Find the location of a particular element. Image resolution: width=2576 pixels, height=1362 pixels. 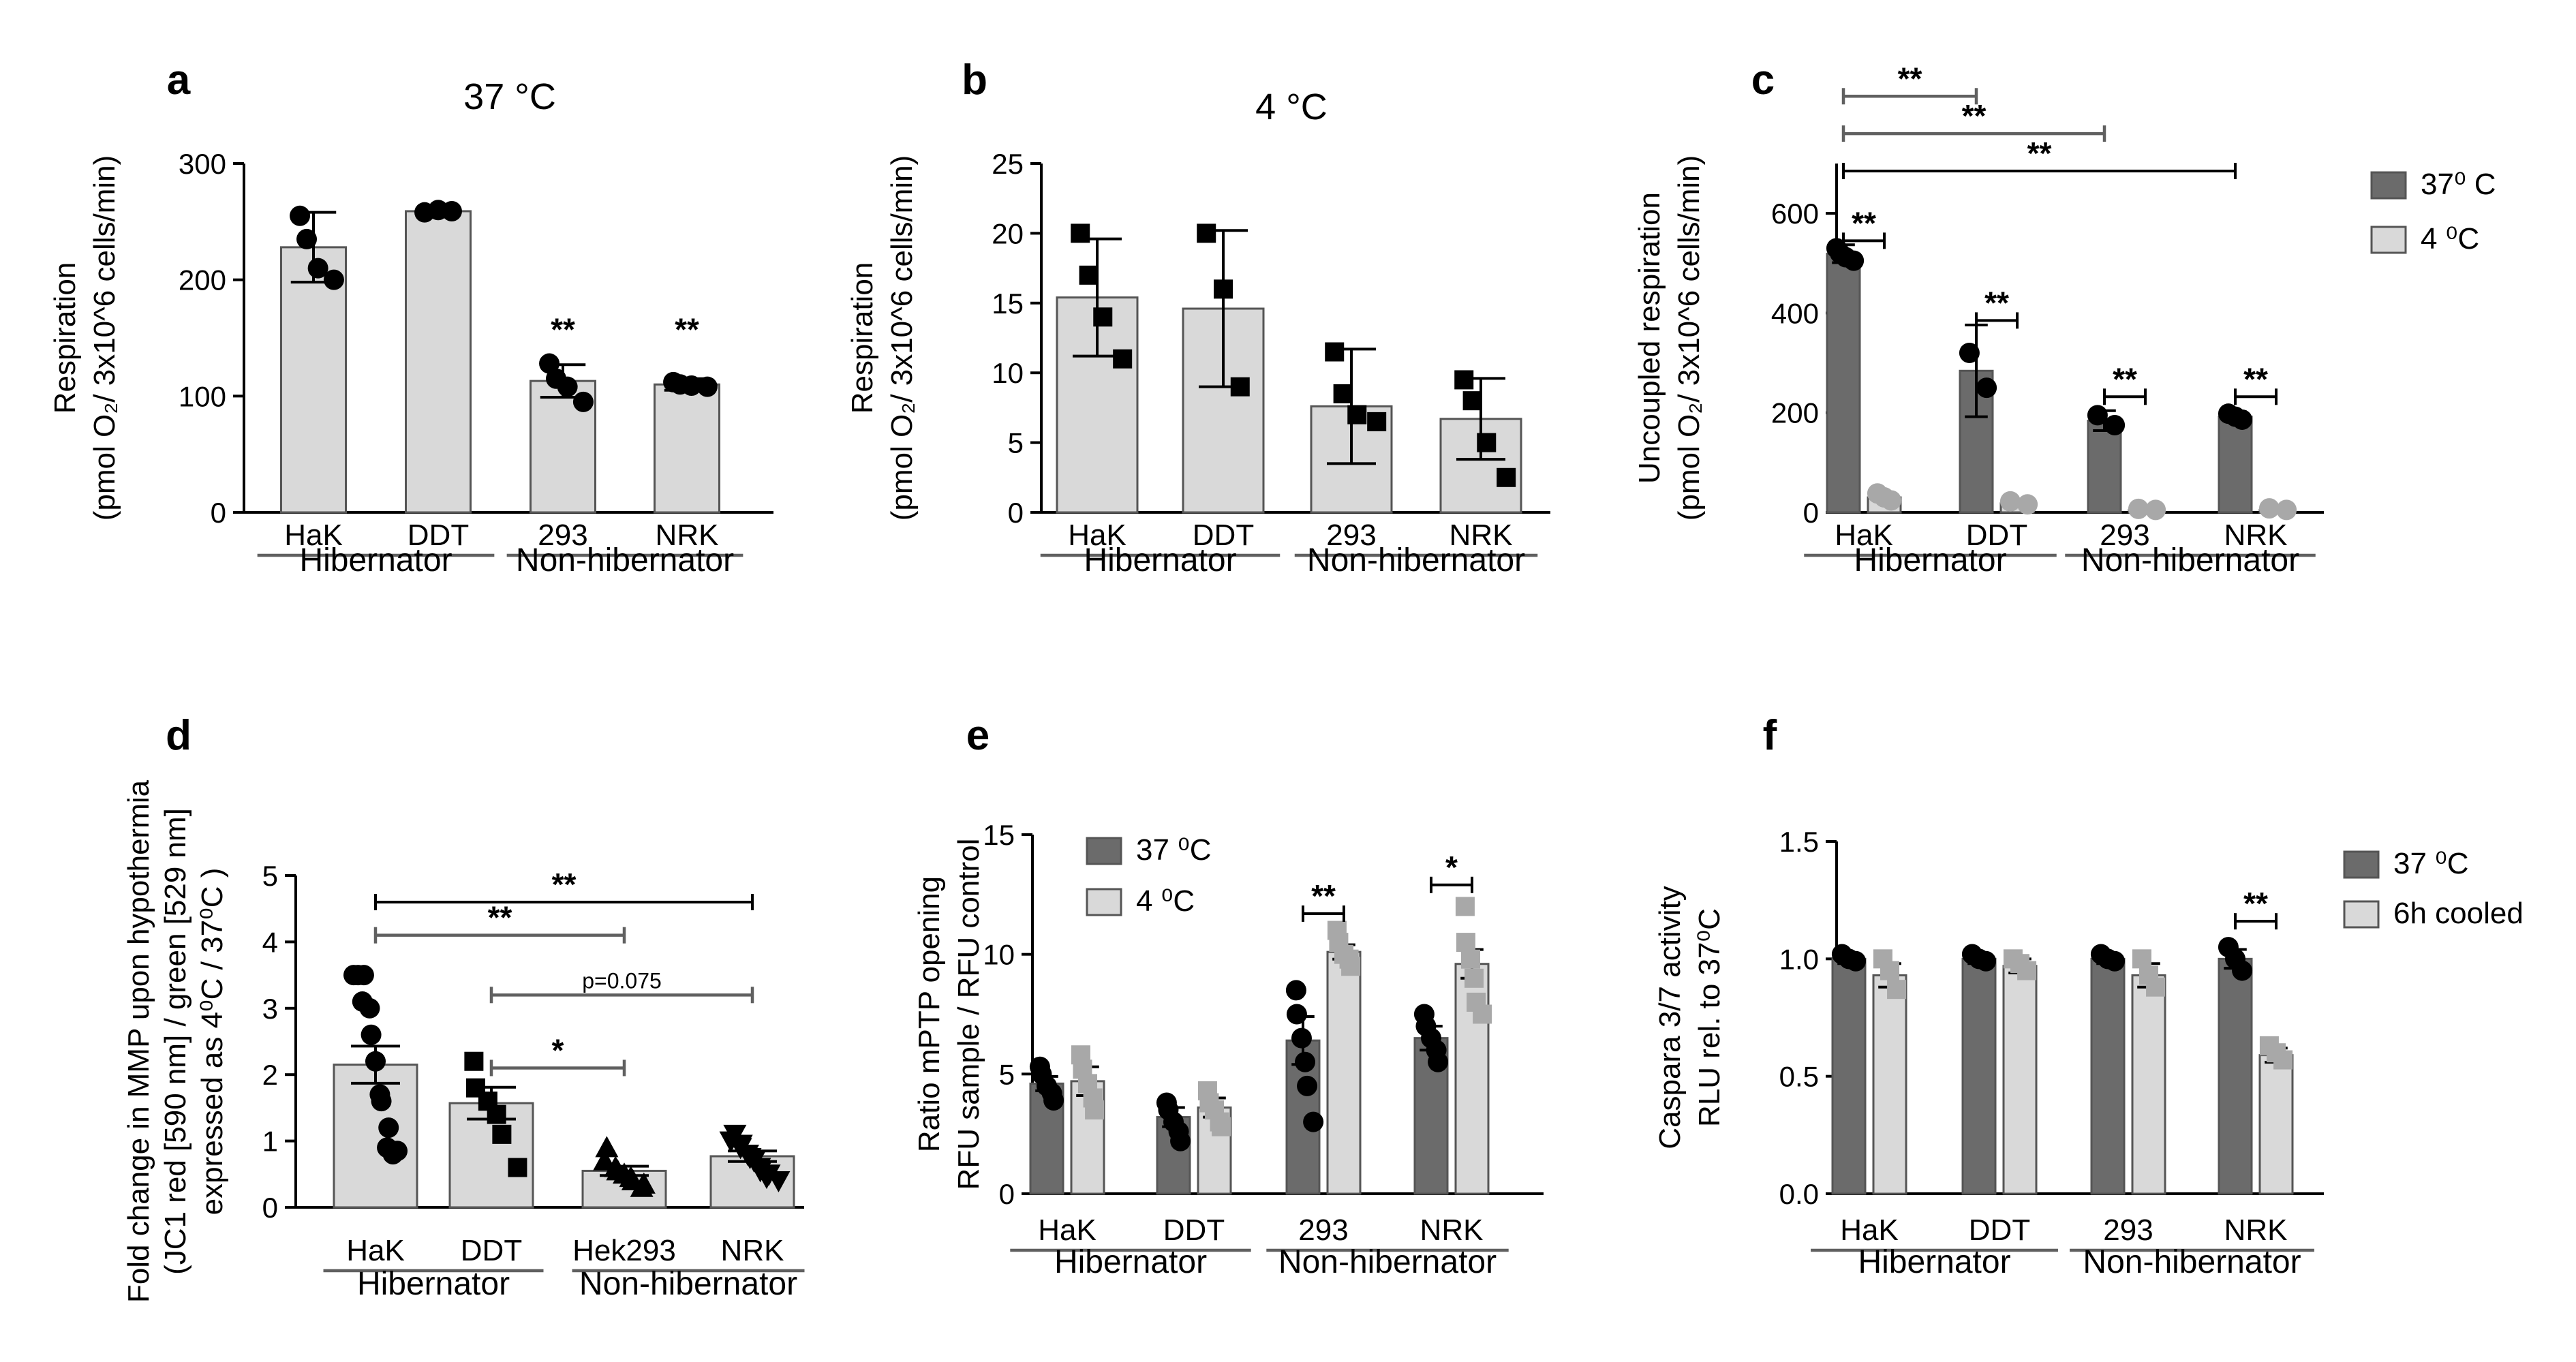

y-axis-label: RLU rel. to 37⁰C is located at coordinates (1710, 1017).